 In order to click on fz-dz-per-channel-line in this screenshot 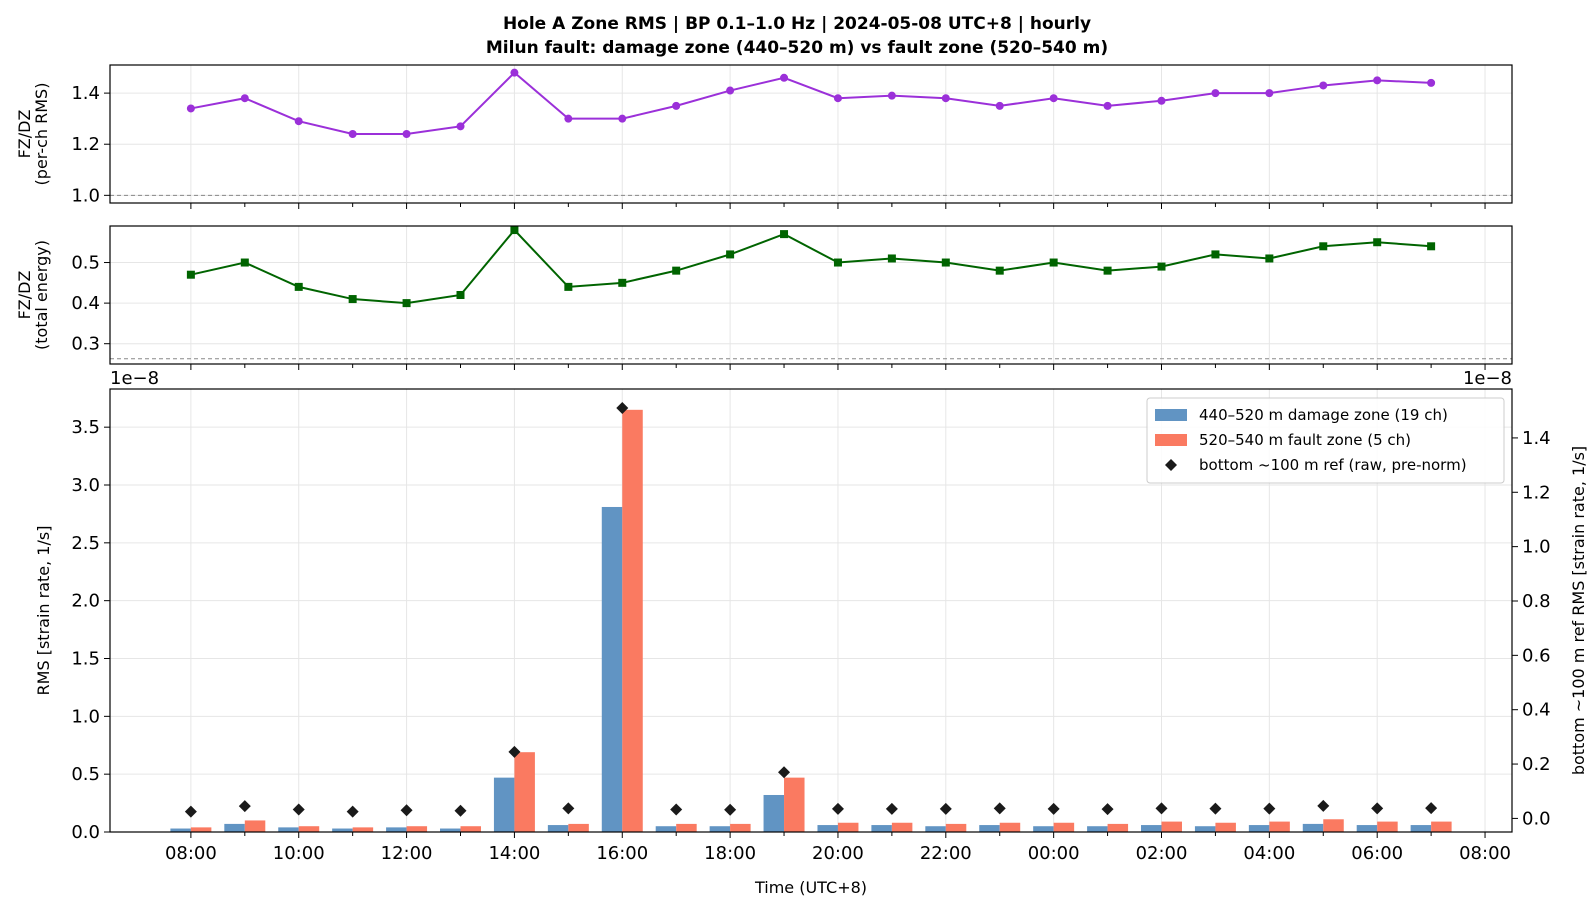, I will do `click(811, 103)`.